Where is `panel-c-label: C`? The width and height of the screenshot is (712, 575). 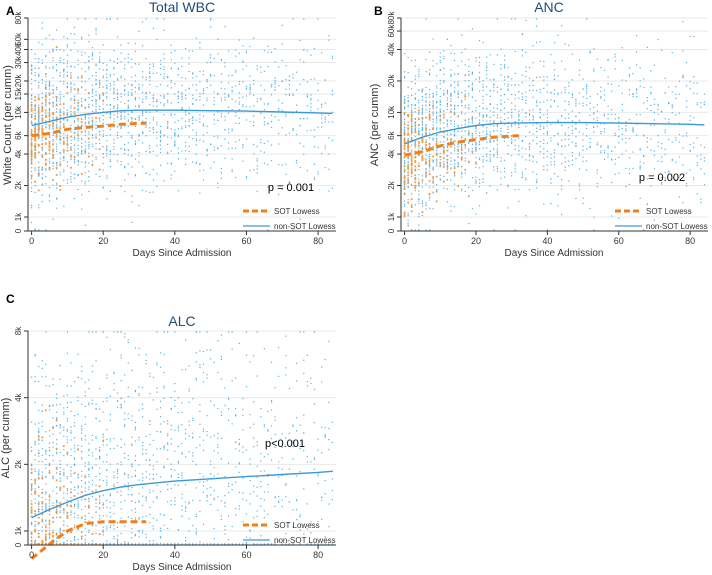
panel-c-label: C is located at coordinates (10, 299).